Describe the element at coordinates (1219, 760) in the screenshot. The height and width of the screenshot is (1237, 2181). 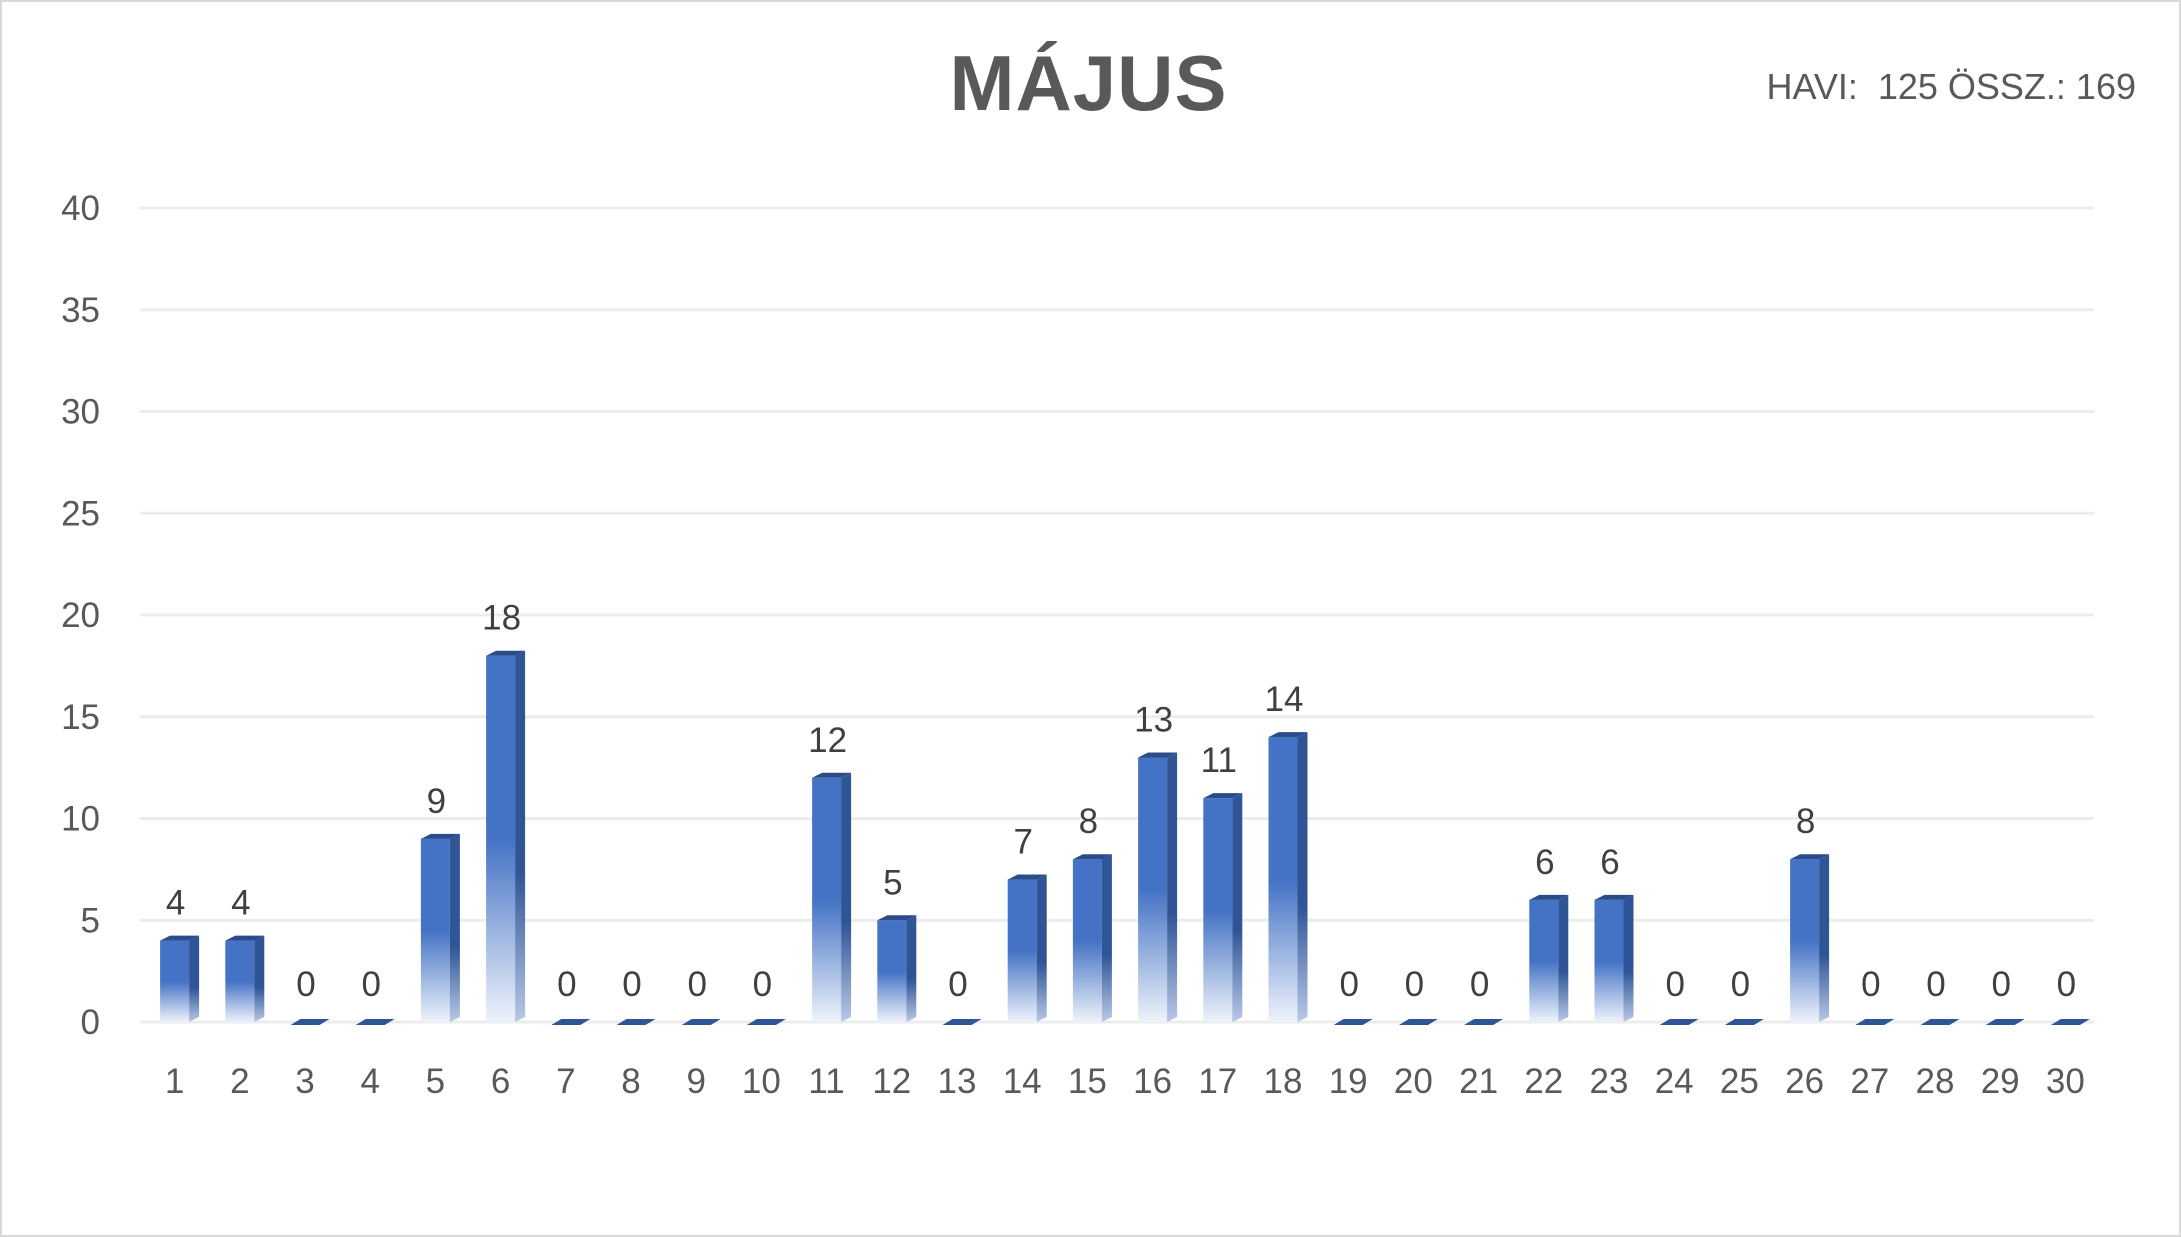
I see `data-label: 11` at that location.